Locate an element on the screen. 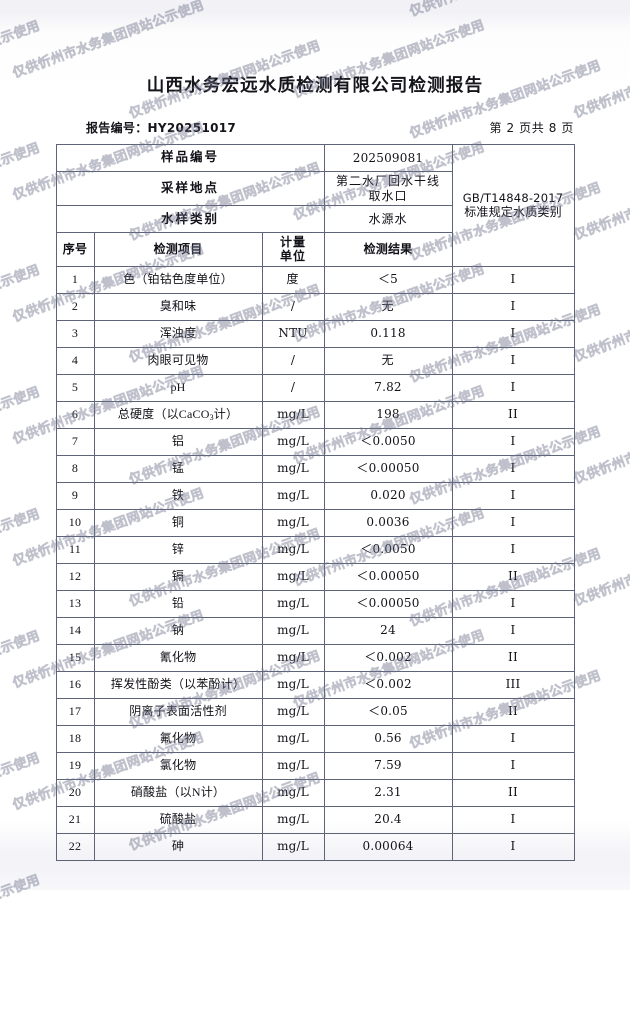 Image resolution: width=630 pixels, height=1030 pixels. cell-no: 13 is located at coordinates (75, 603).